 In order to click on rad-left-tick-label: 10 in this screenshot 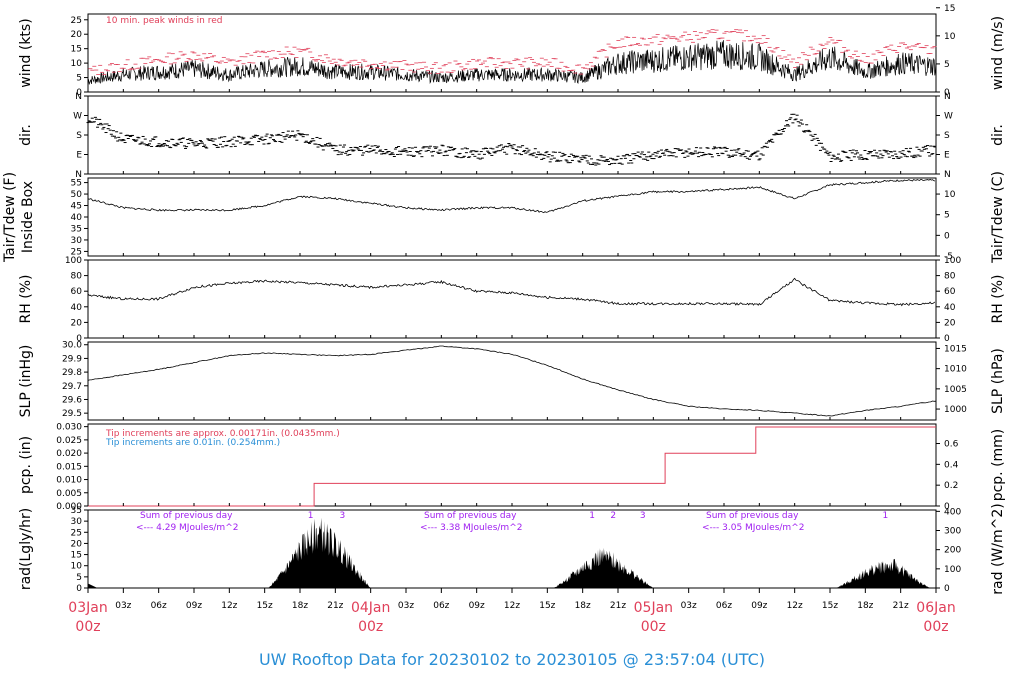, I will do `click(77, 567)`.